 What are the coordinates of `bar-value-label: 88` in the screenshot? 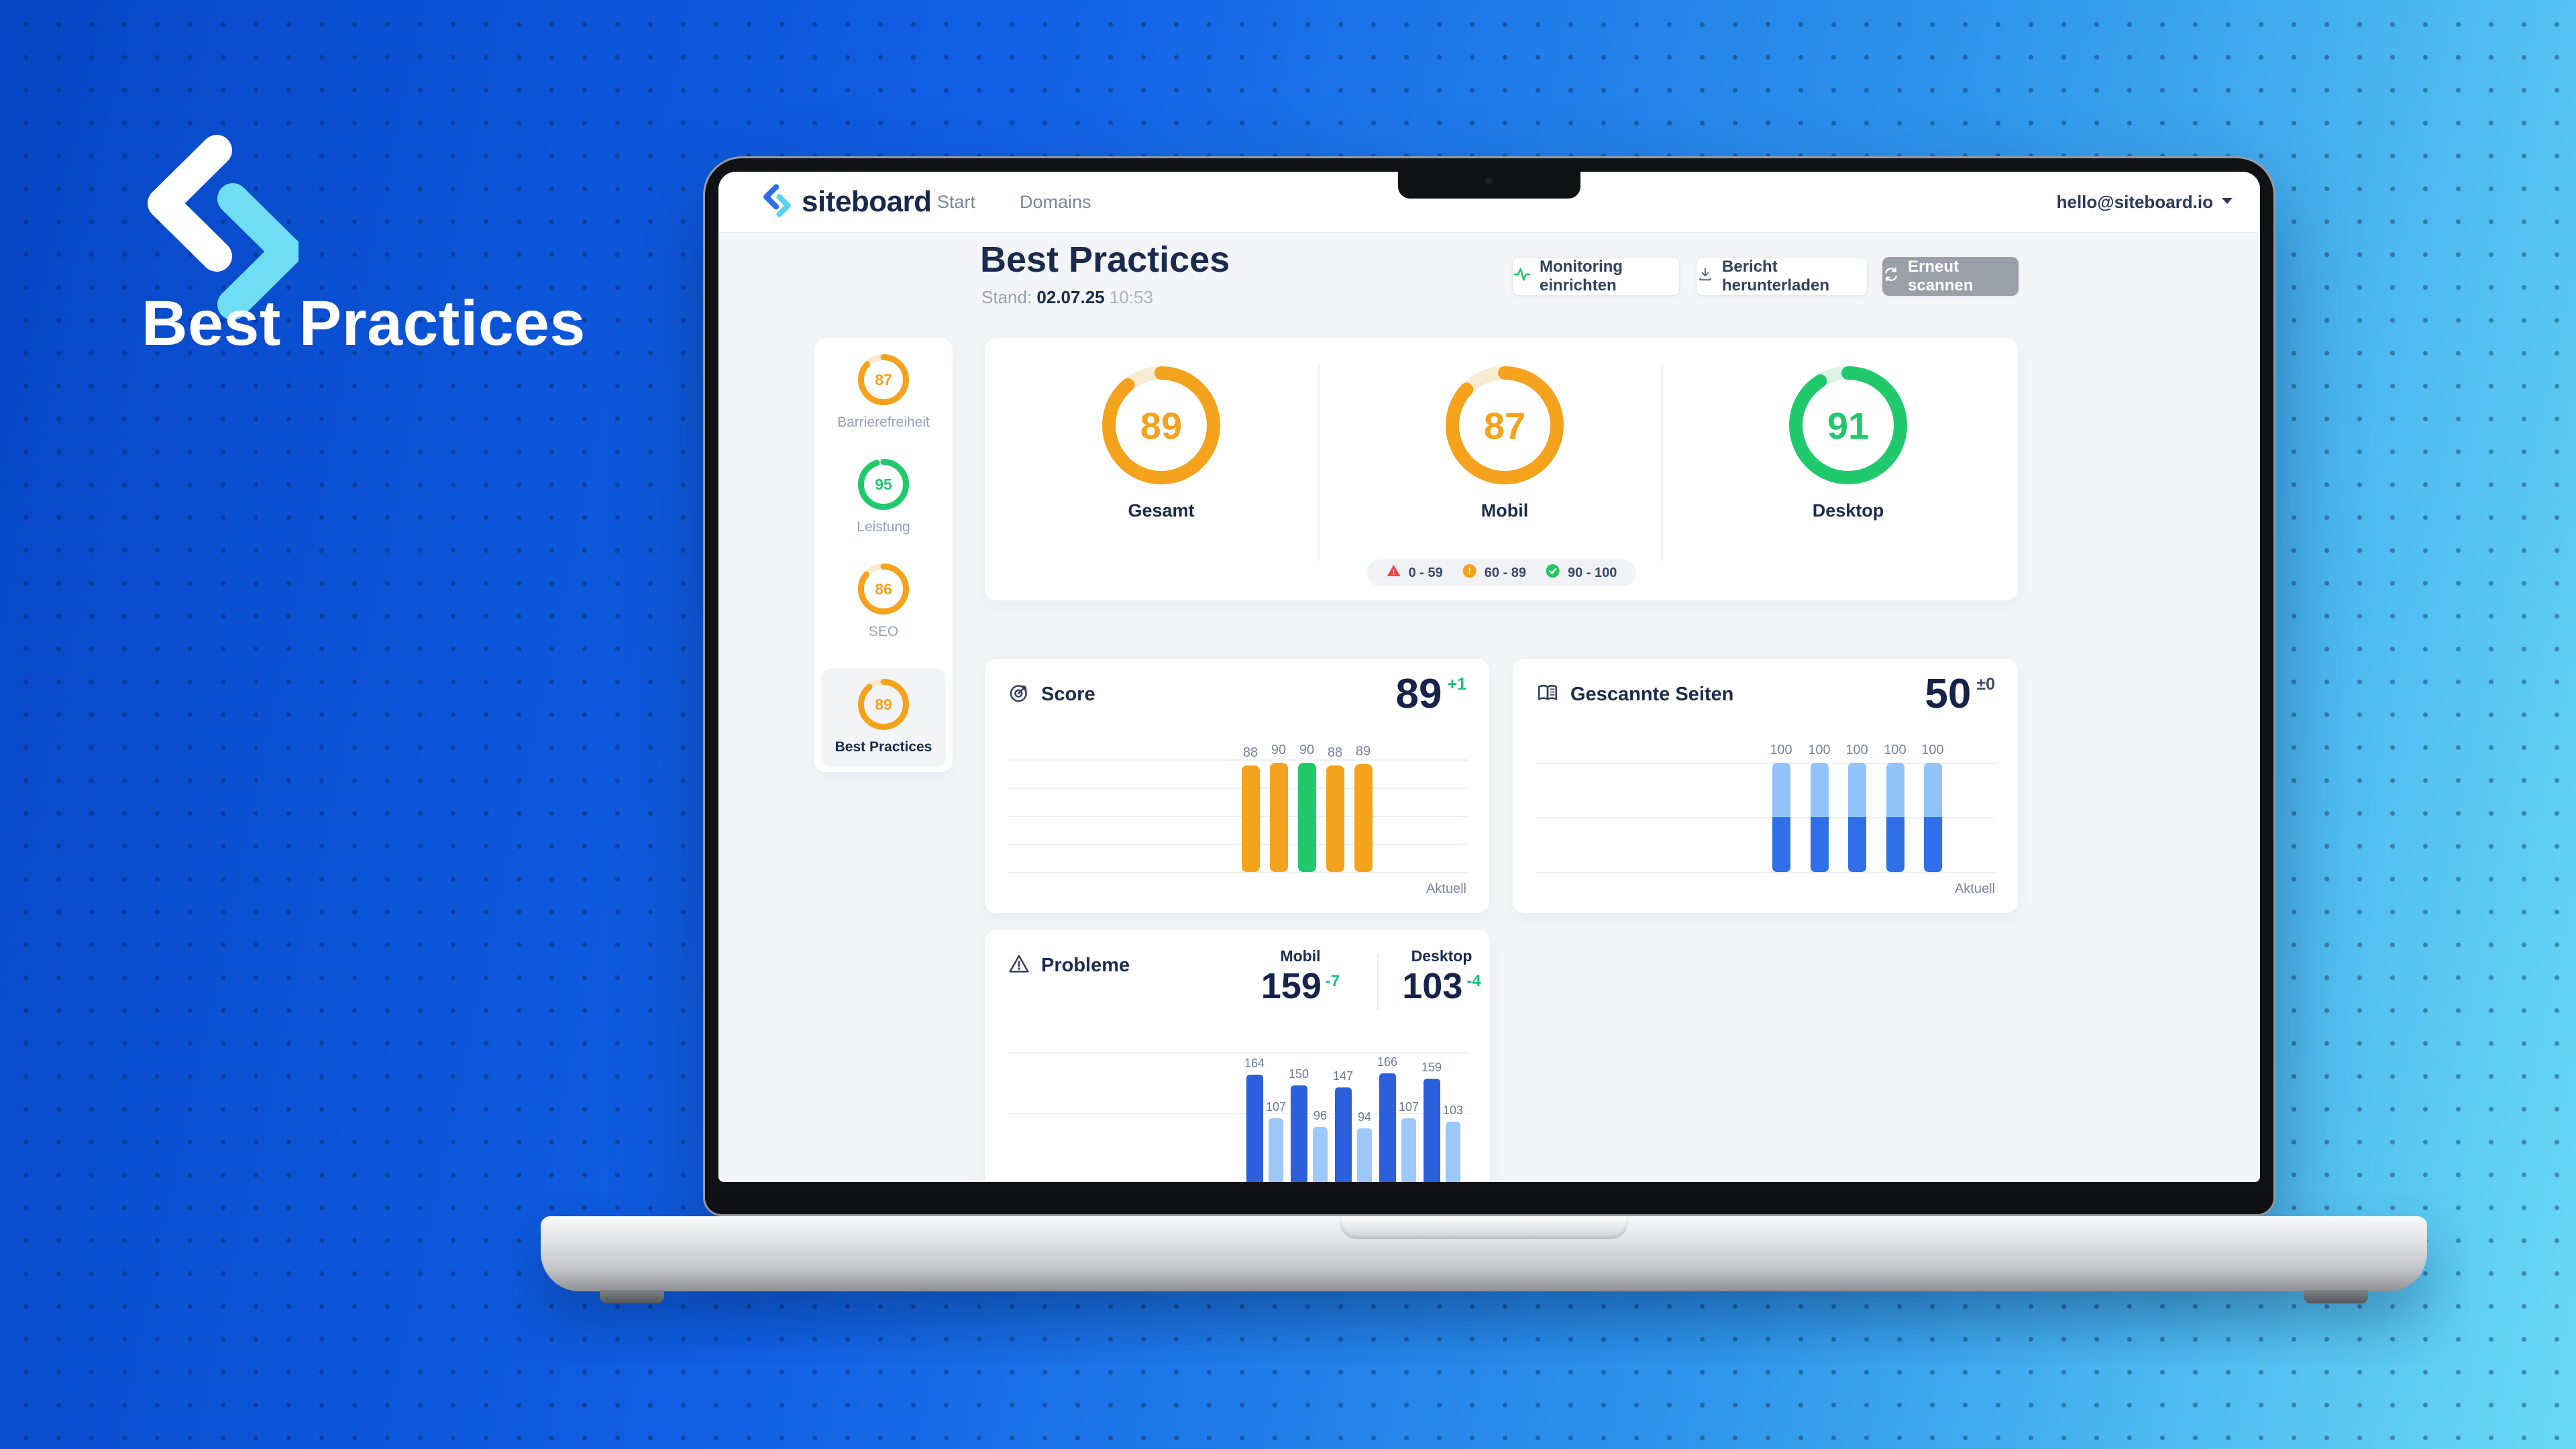 It's located at (1335, 752).